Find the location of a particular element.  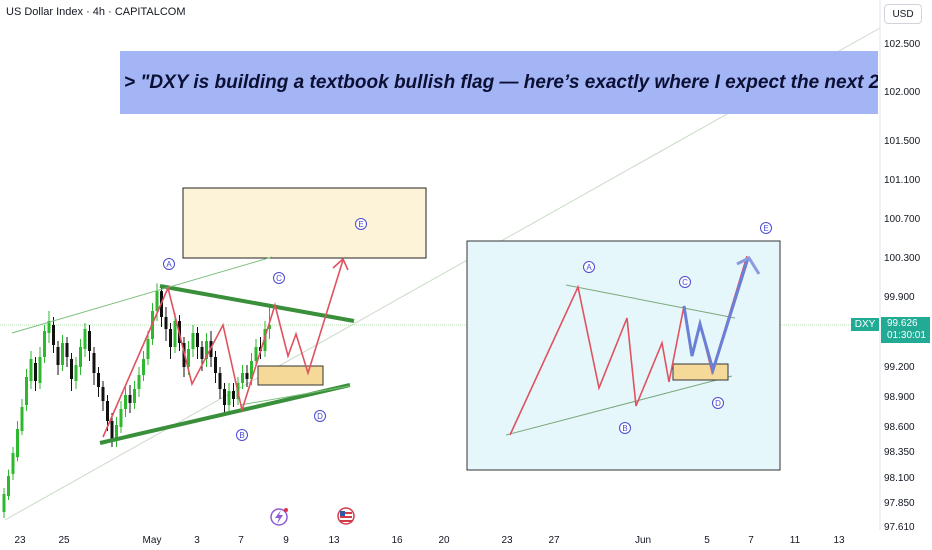

x-tick-label: 3 is located at coordinates (197, 540).